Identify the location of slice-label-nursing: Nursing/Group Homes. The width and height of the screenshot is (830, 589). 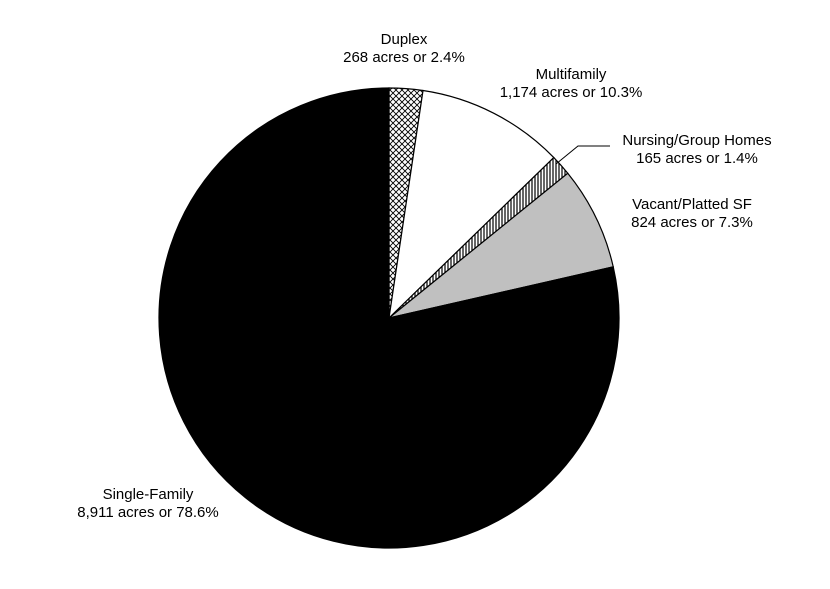
(696, 140).